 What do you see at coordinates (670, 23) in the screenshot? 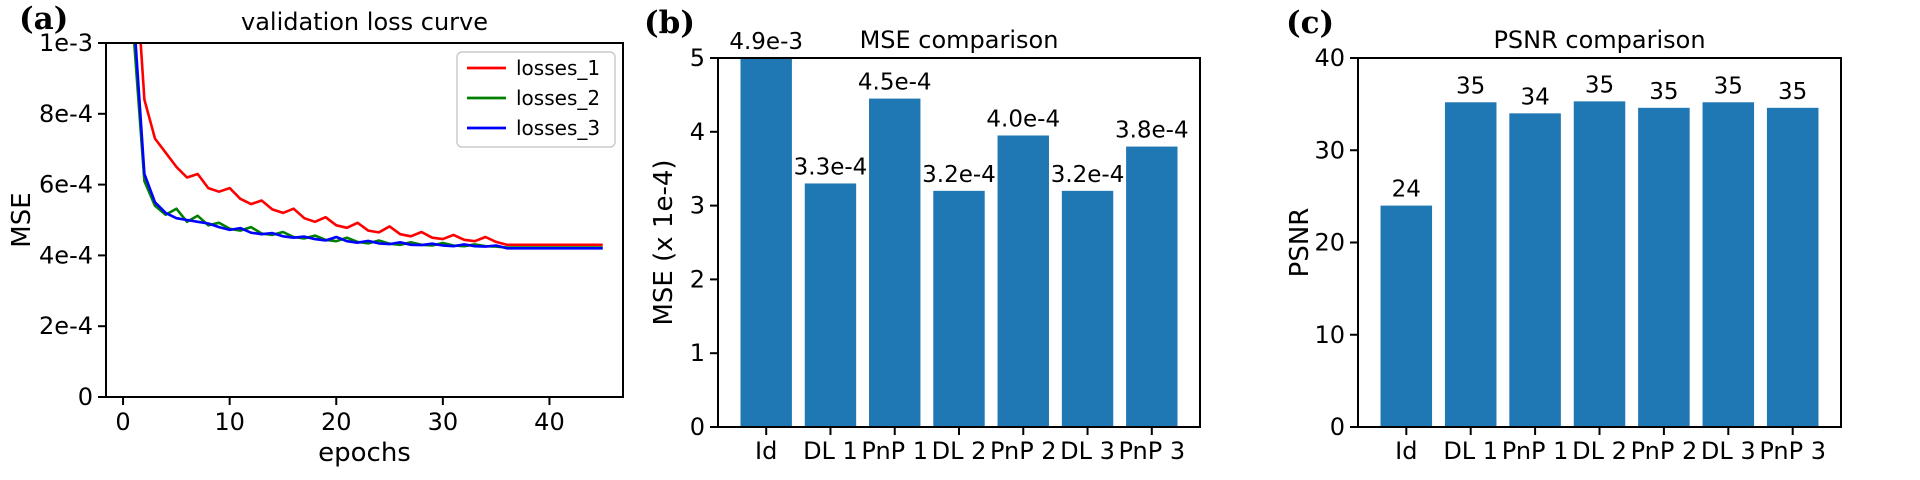
I see `panel-label-b: (b)` at bounding box center [670, 23].